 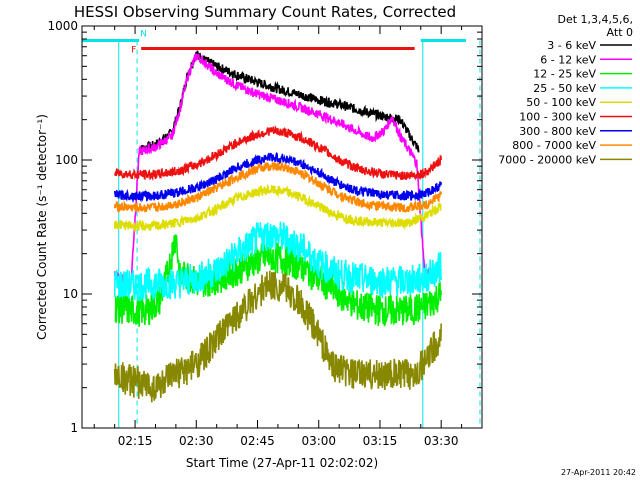 What do you see at coordinates (557, 117) in the screenshot?
I see `legend-entry-label: 100 - 300 keV` at bounding box center [557, 117].